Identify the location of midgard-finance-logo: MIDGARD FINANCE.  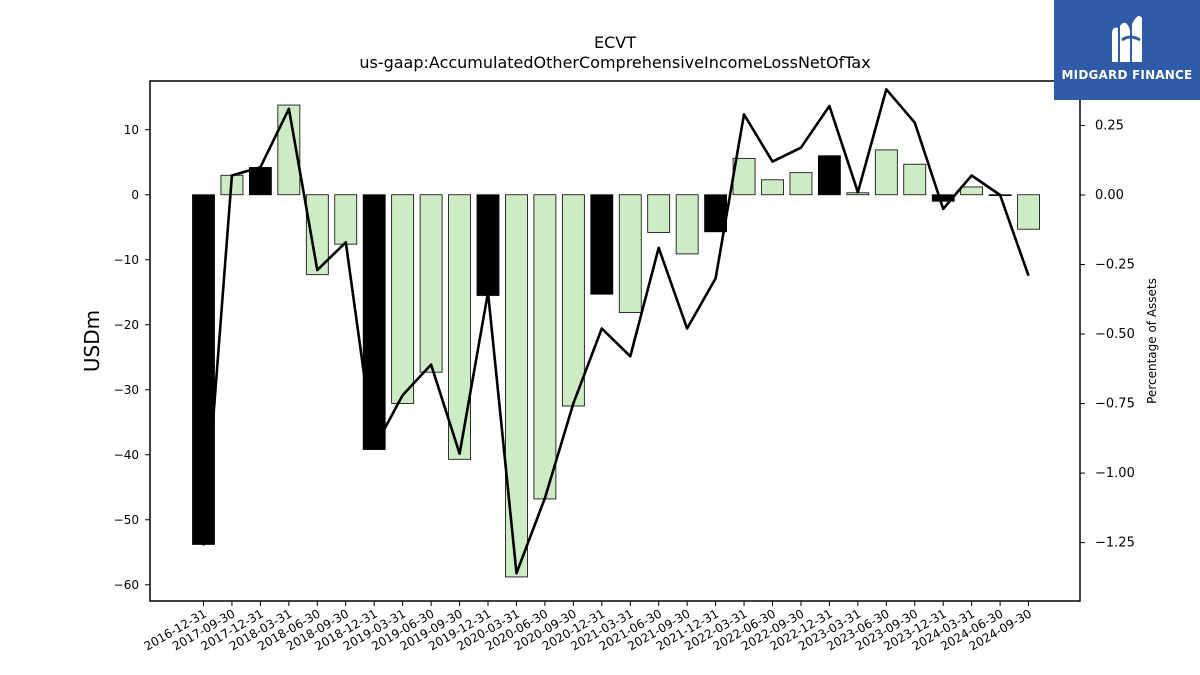
(1127, 50).